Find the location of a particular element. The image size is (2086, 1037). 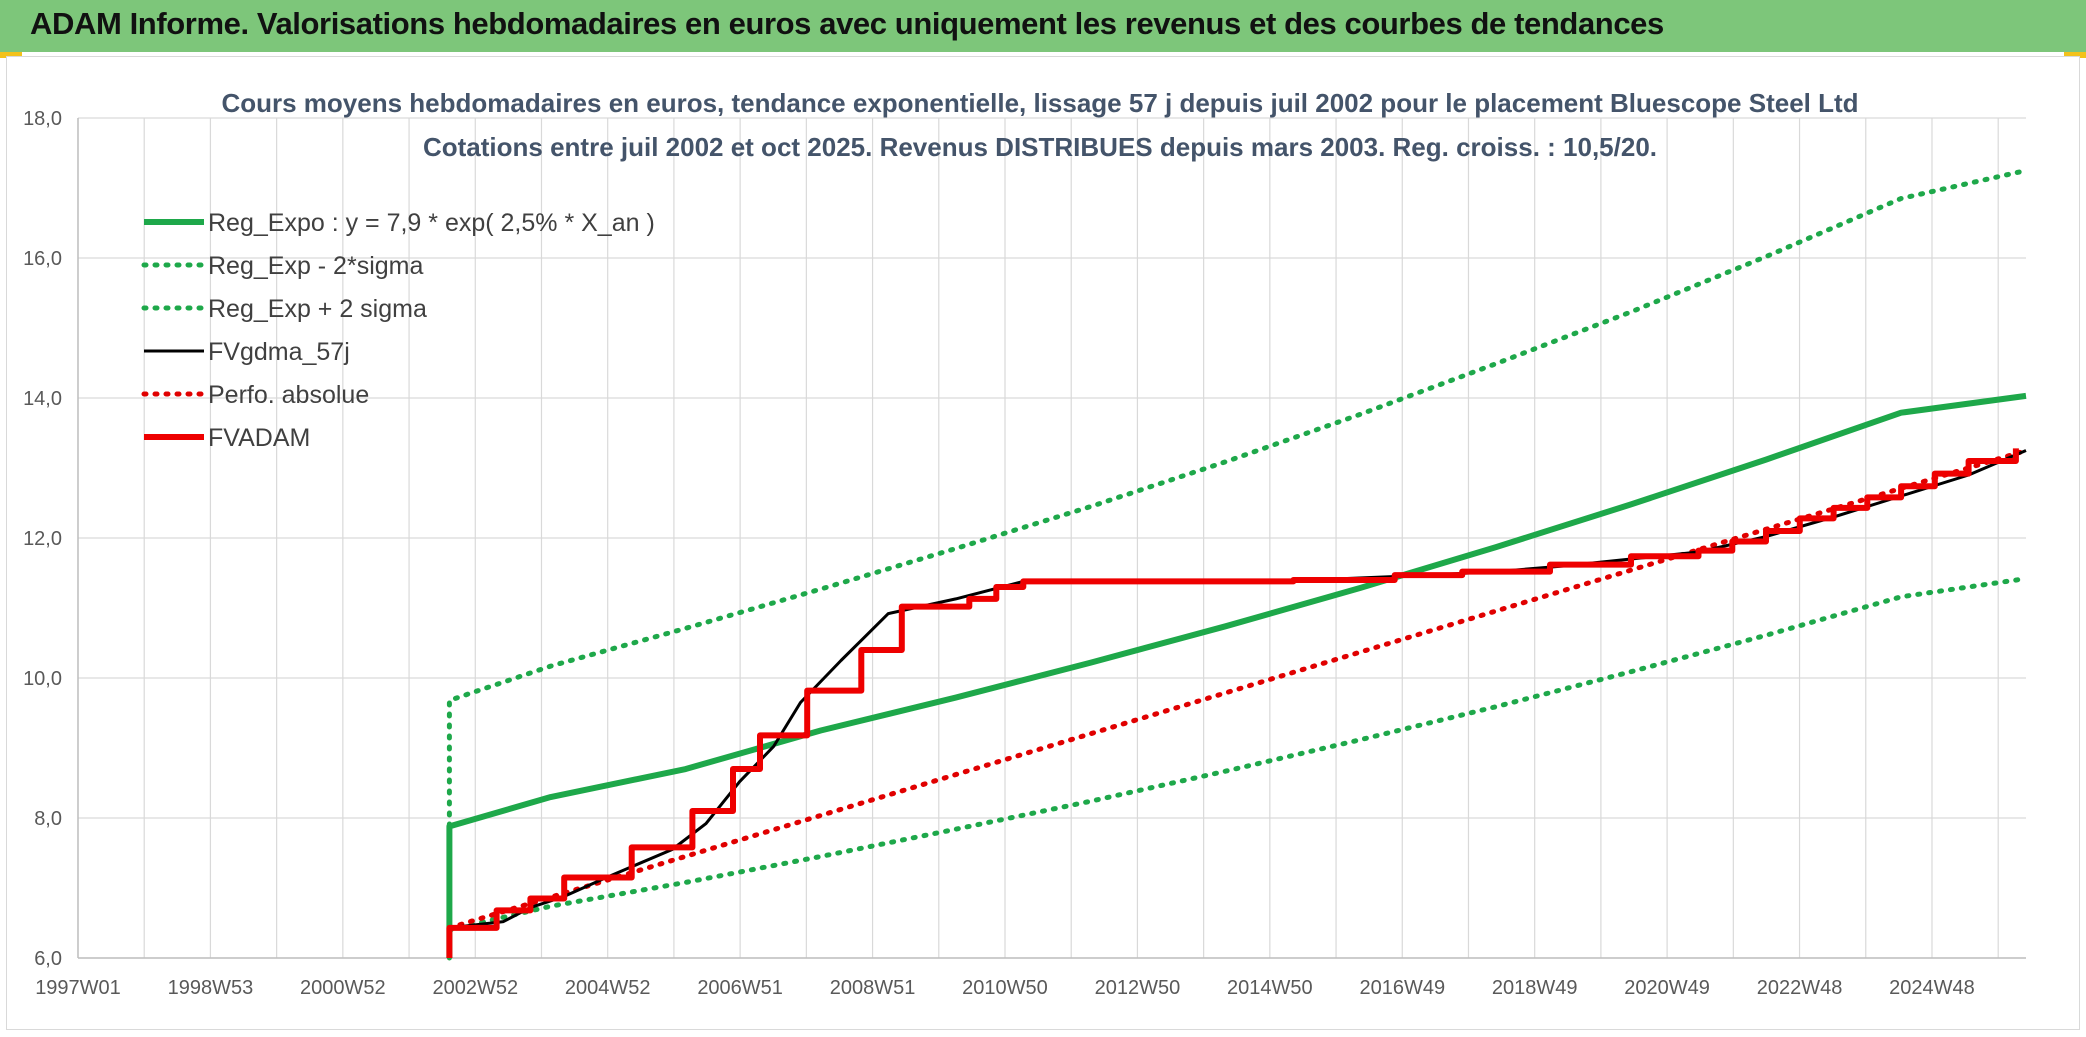

corner-accent-right is located at coordinates (2075, 55).